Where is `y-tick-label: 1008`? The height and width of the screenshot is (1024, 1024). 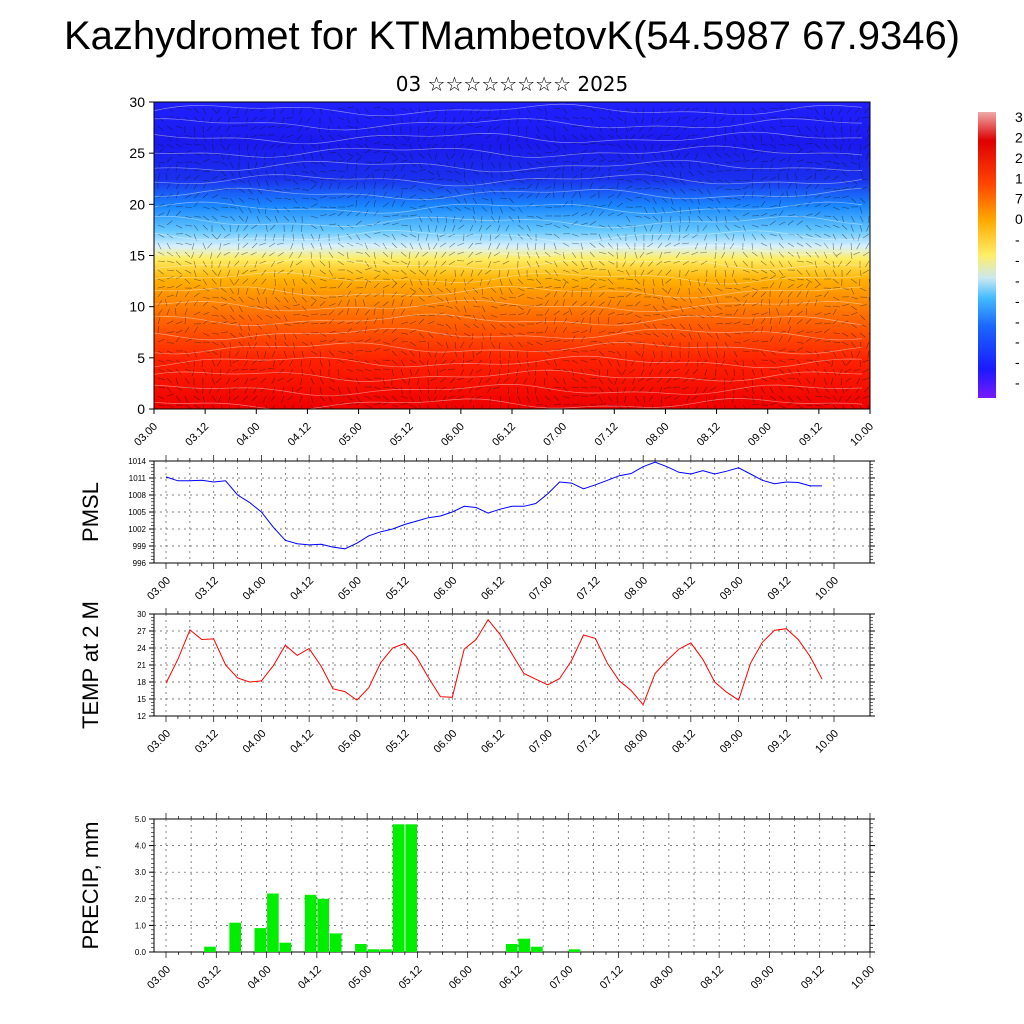 y-tick-label: 1008 is located at coordinates (137, 495).